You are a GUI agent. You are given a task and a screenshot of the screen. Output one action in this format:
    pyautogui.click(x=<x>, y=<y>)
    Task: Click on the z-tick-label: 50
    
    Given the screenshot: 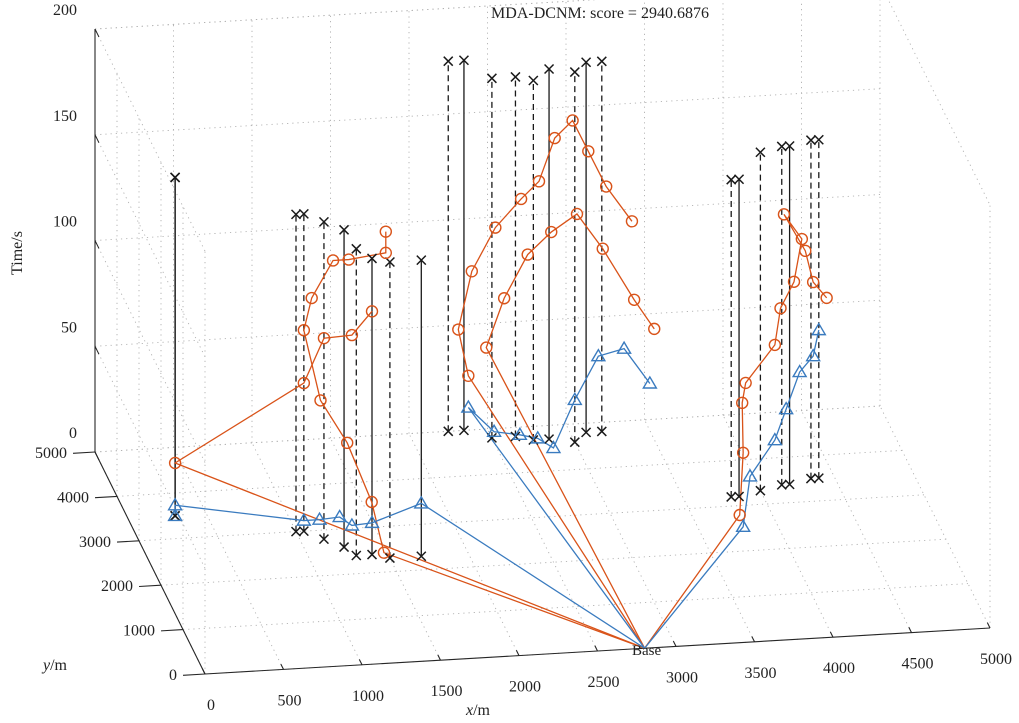 What is the action you would take?
    pyautogui.click(x=69, y=327)
    